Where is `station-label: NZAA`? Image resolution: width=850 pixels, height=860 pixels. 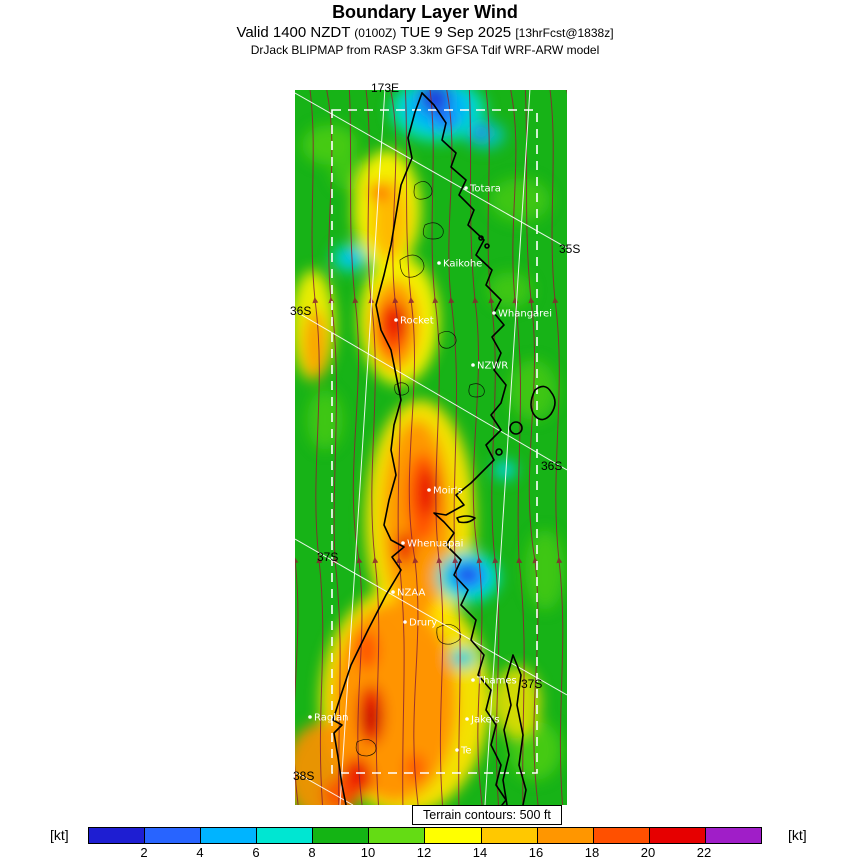
station-label: NZAA is located at coordinates (411, 593).